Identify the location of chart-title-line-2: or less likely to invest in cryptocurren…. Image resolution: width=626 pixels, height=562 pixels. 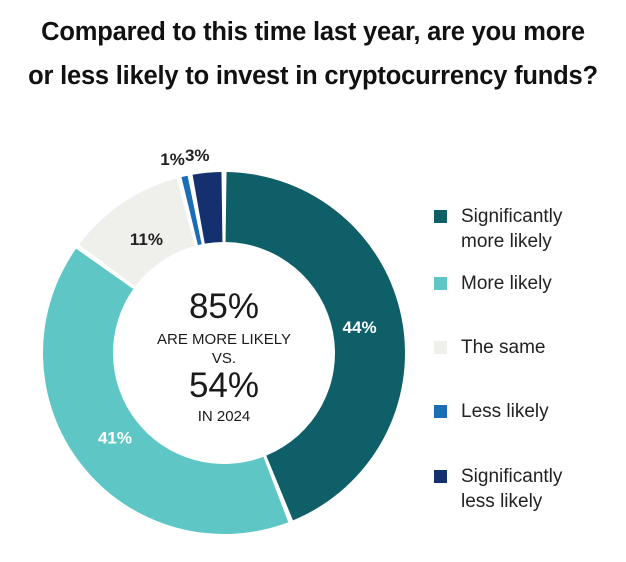
(313, 76).